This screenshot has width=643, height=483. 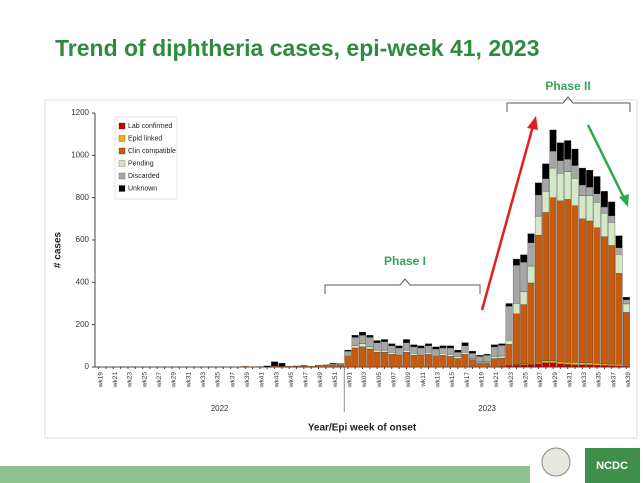 I want to click on x-tick-label: wk07, so click(x=394, y=380).